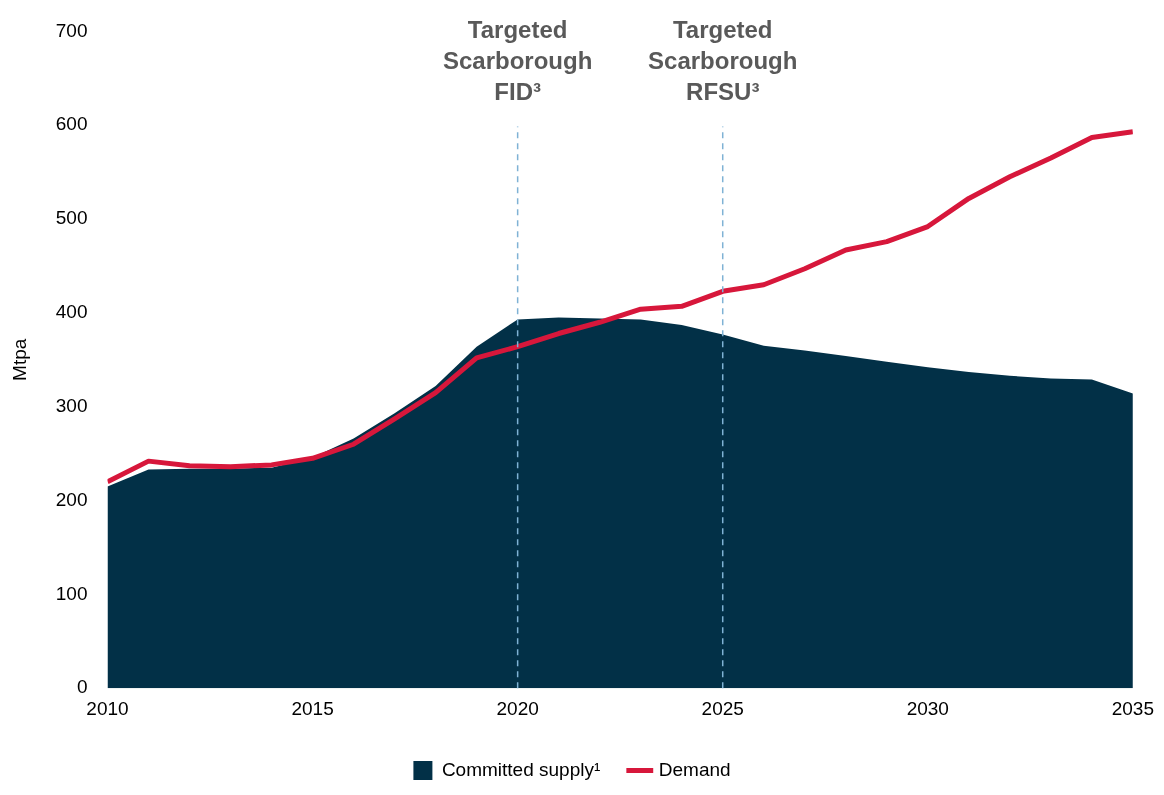  What do you see at coordinates (71, 218) in the screenshot?
I see `y-tick-label: 500` at bounding box center [71, 218].